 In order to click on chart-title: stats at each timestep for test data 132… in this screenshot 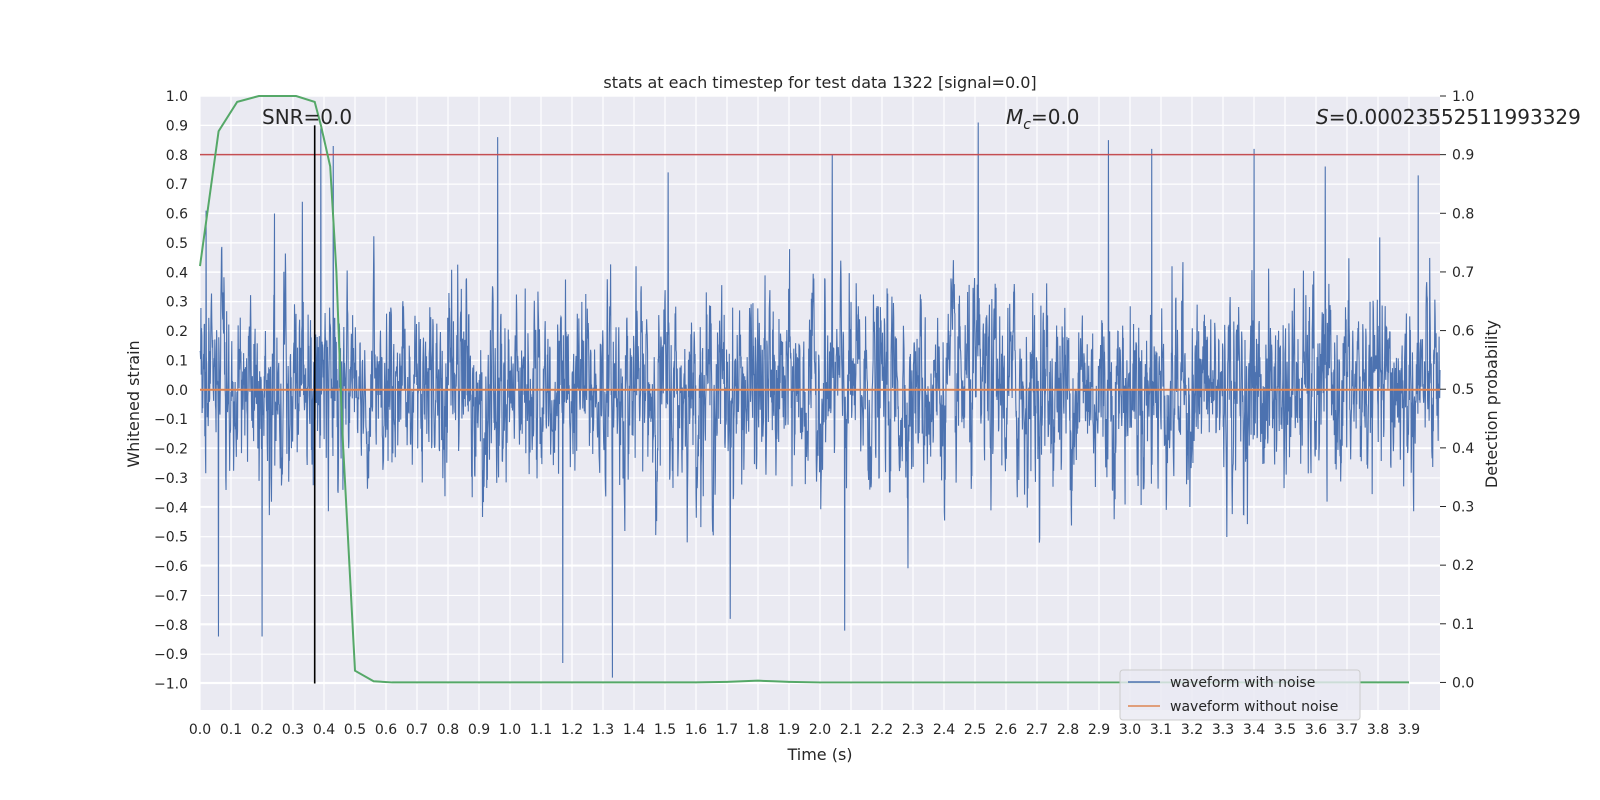, I will do `click(819, 82)`.